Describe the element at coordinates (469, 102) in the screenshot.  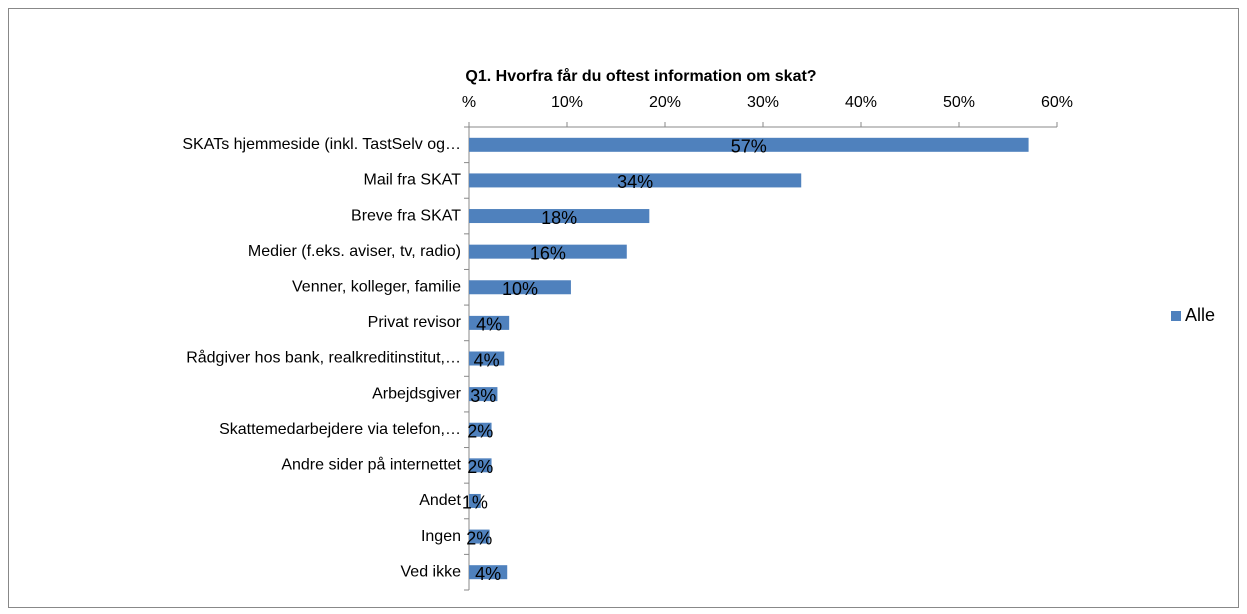
I see `x-tick-label: %` at that location.